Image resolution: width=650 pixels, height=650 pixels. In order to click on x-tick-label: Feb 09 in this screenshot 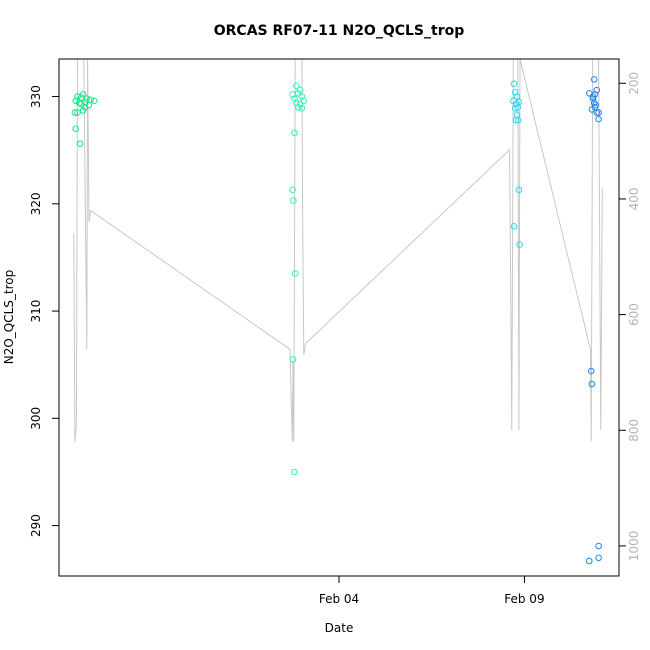, I will do `click(524, 599)`.